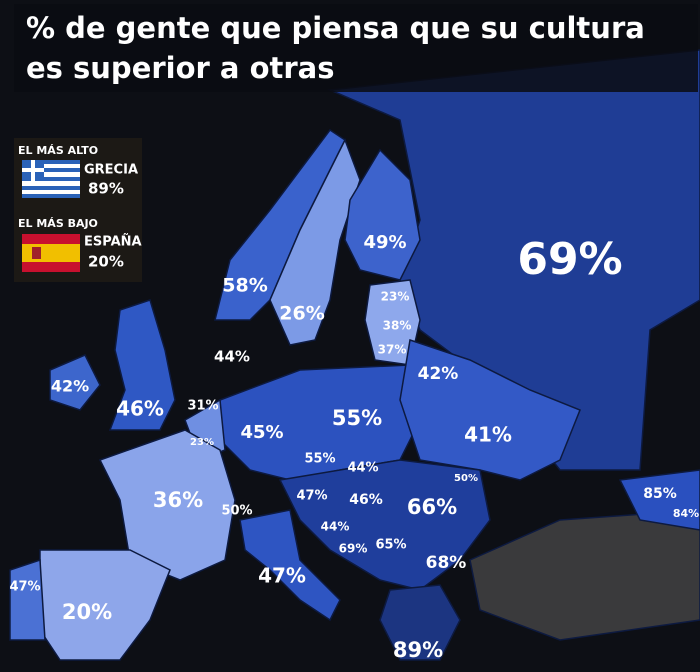 Image resolution: width=700 pixels, height=672 pixels. Describe the element at coordinates (261, 432) in the screenshot. I see `region-label: 45%` at that location.